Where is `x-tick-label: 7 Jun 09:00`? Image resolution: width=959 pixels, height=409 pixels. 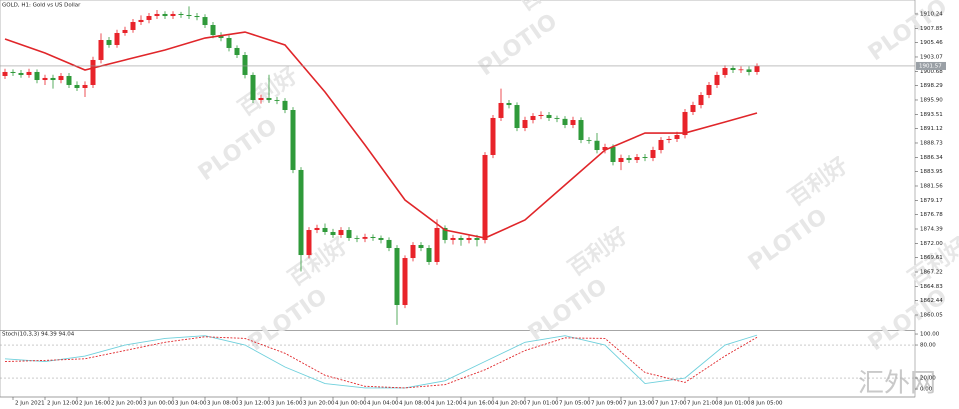
x-tick-label: 7 Jun 09:00 is located at coordinates (607, 404).